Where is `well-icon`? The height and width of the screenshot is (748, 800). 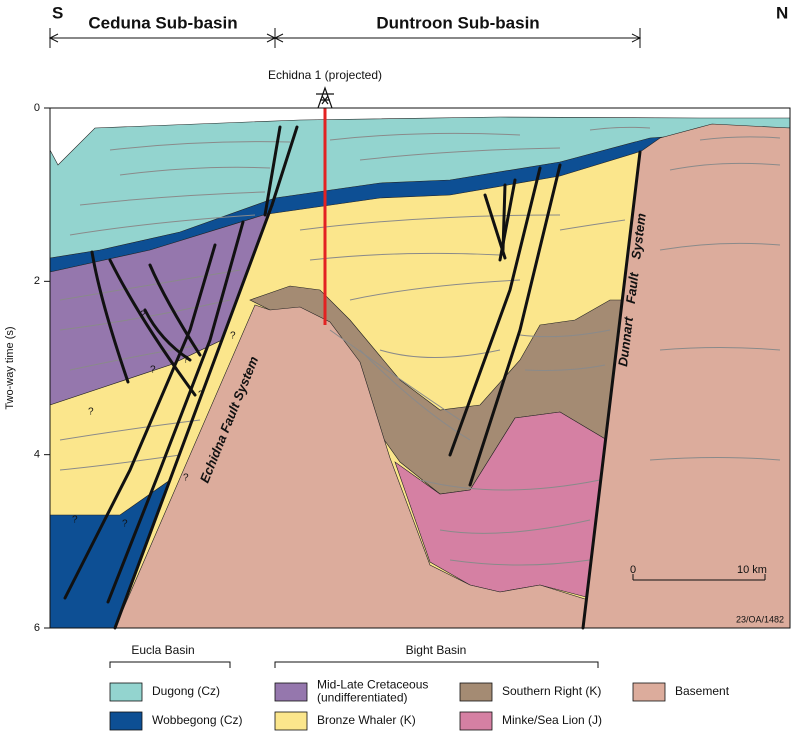
well-icon is located at coordinates (325, 97).